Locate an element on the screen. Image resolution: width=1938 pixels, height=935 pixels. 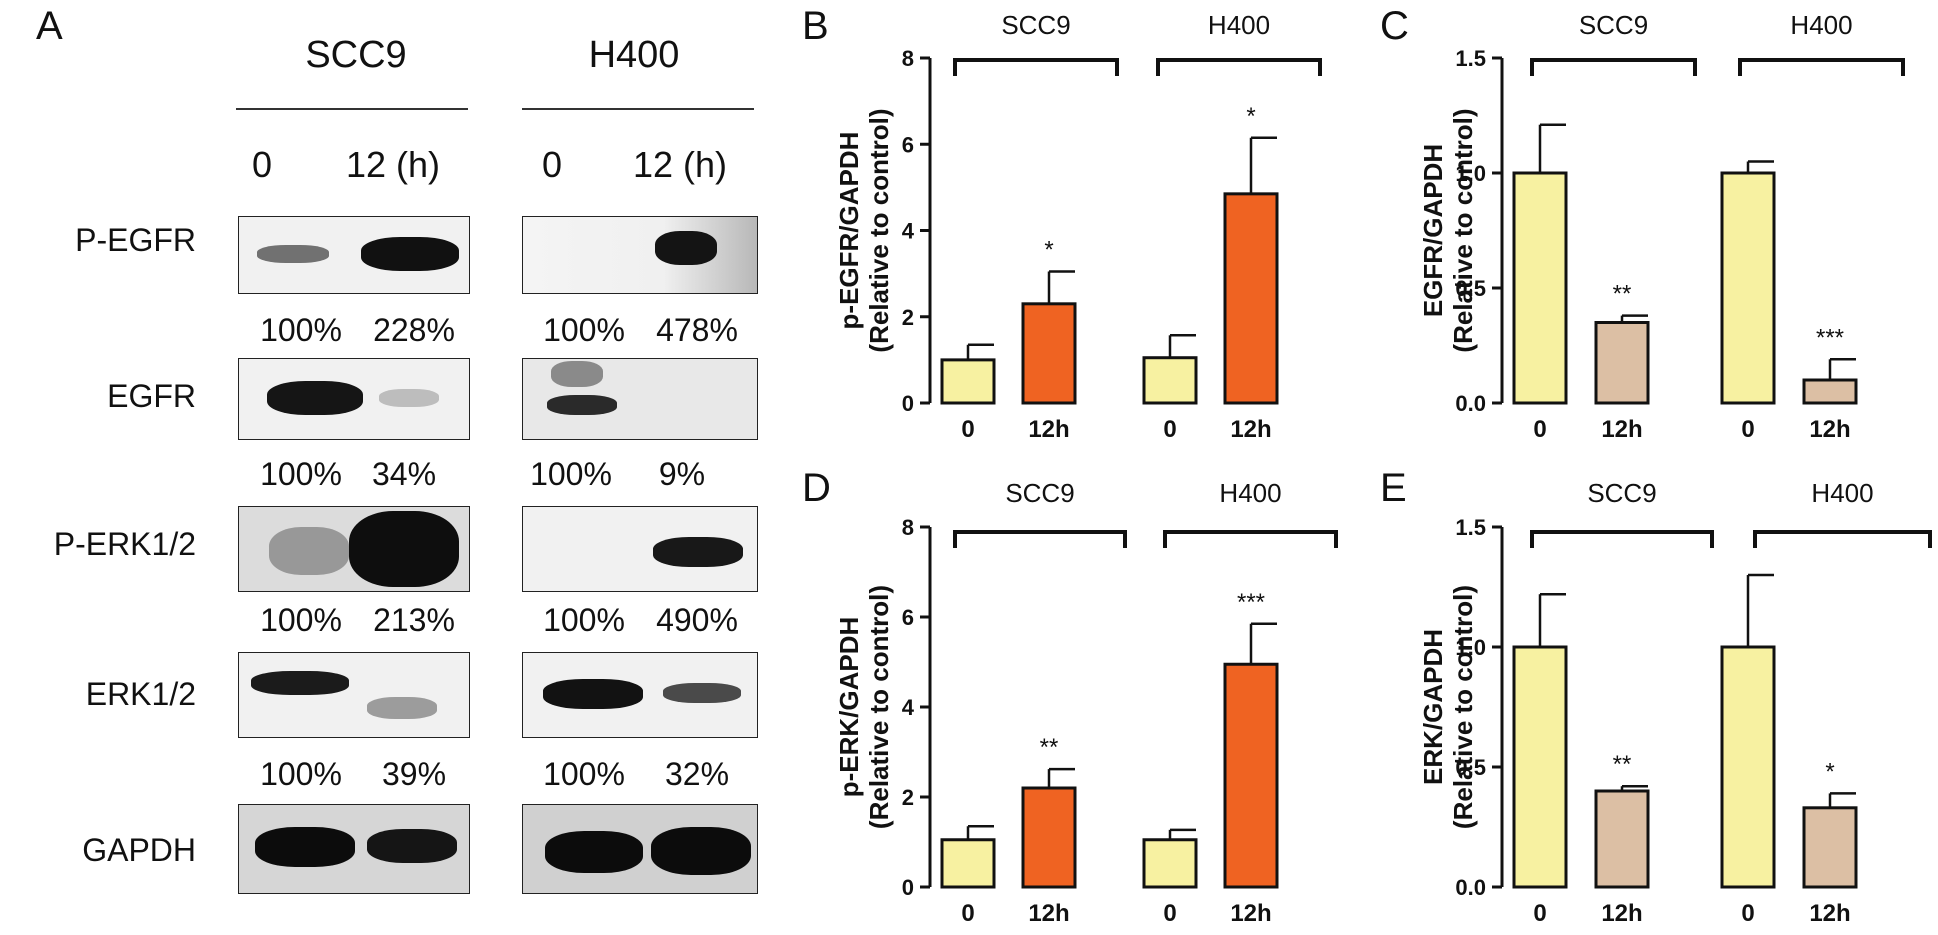
group-header-scc9: SCC9 is located at coordinates (356, 55).